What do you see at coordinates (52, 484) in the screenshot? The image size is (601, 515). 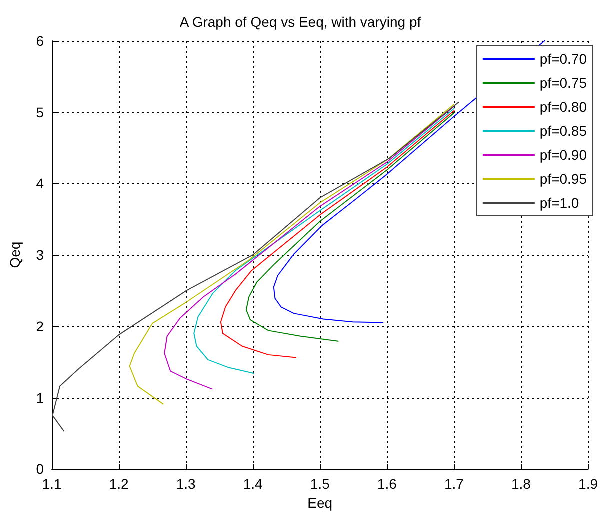 I see `x-tick-label: 1.1` at bounding box center [52, 484].